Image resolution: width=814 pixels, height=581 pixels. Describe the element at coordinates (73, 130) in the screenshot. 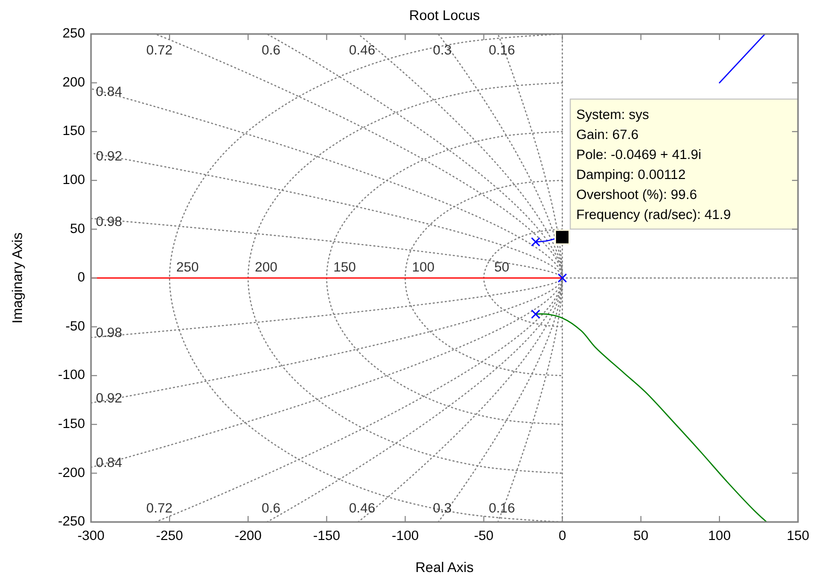

I see `y-tick-label: 150` at that location.